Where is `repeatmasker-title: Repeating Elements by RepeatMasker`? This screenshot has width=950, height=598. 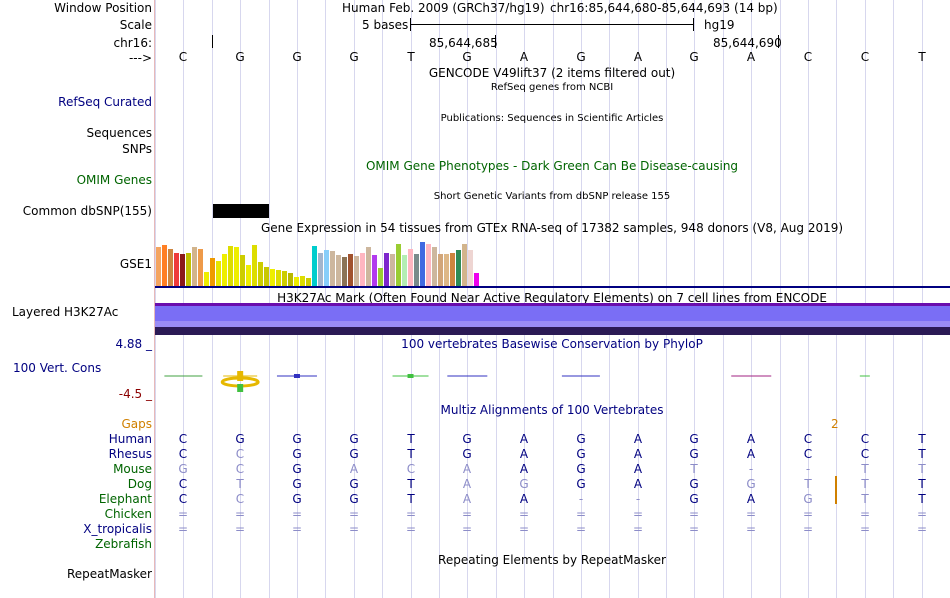 repeatmasker-title: Repeating Elements by RepeatMasker is located at coordinates (552, 560).